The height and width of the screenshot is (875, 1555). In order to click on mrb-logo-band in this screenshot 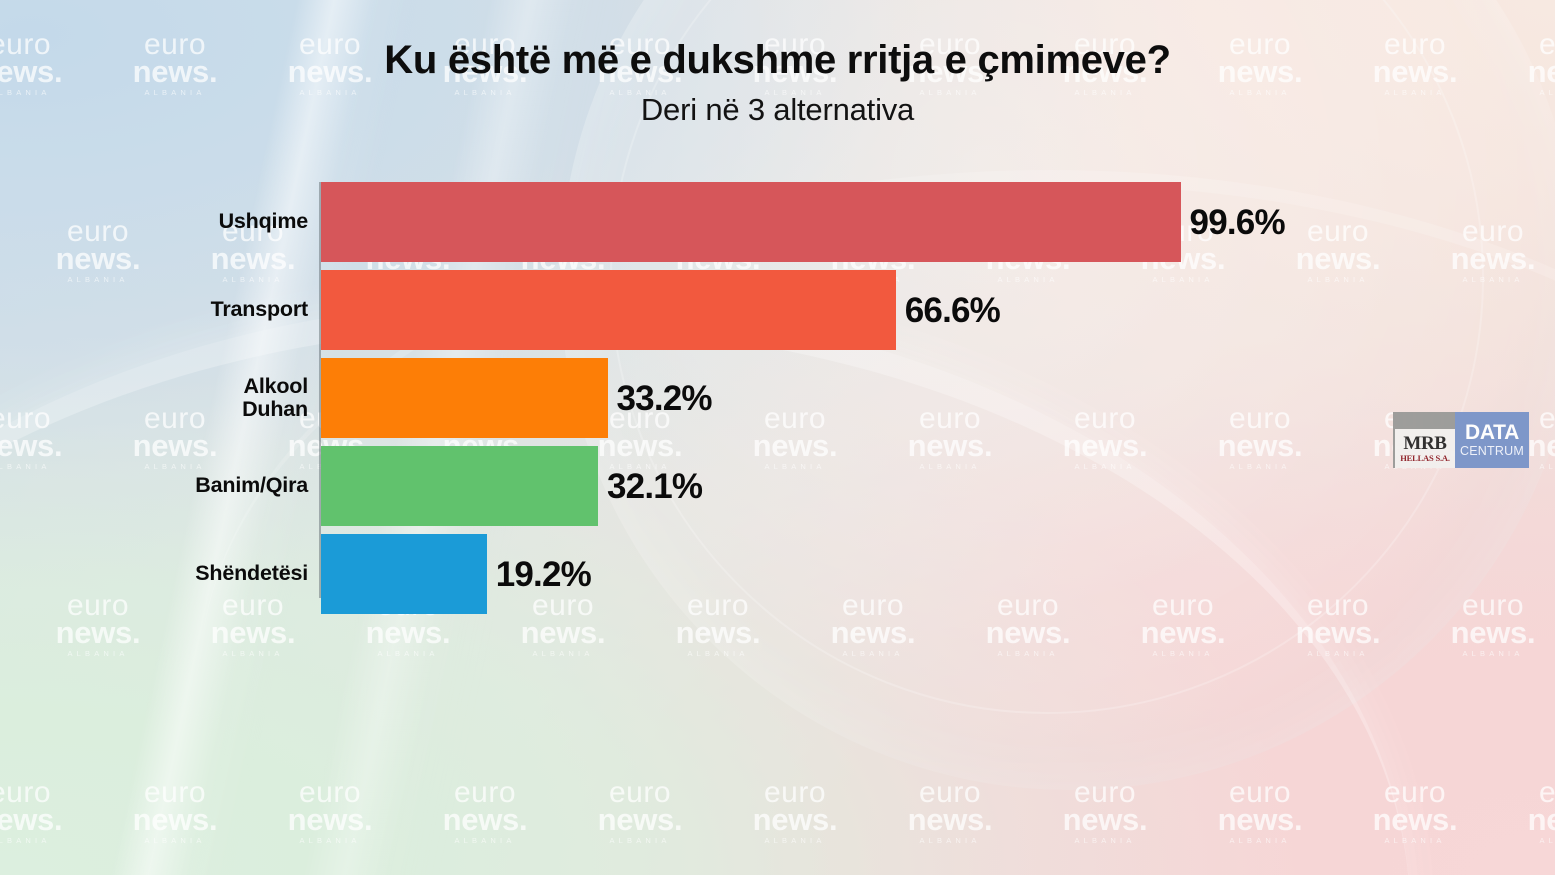, I will do `click(1424, 420)`.